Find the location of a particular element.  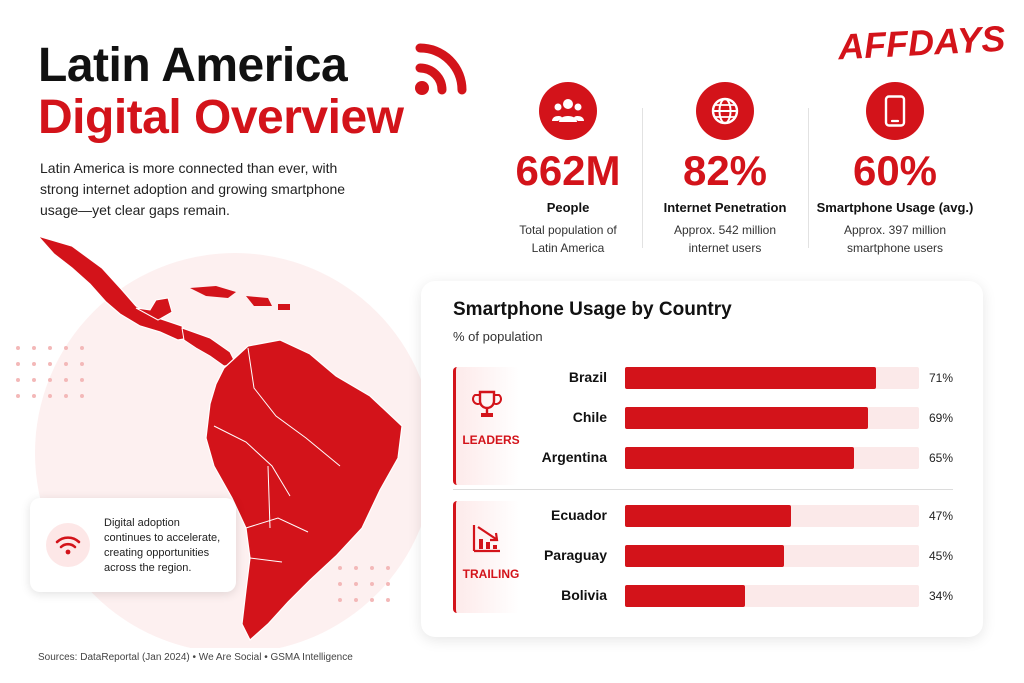

globe-icon is located at coordinates (725, 111).